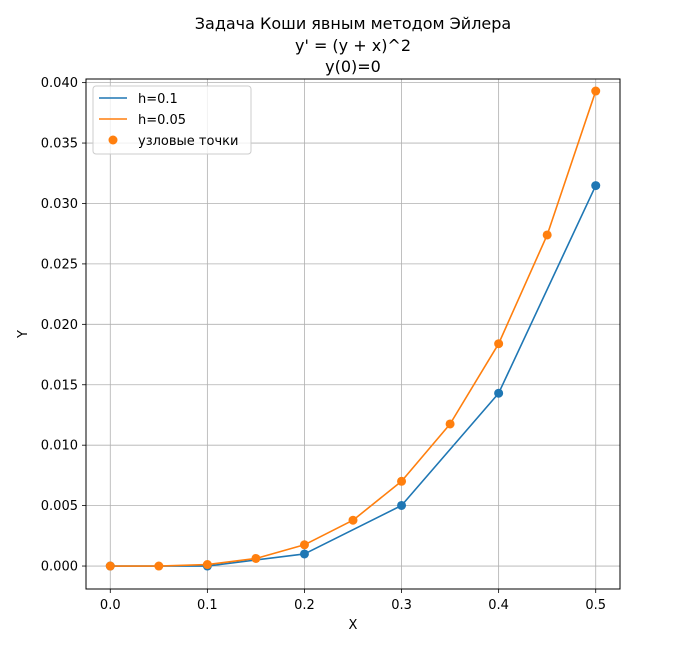 The height and width of the screenshot is (666, 689). I want to click on x-tick-label-4: 0.4, so click(498, 605).